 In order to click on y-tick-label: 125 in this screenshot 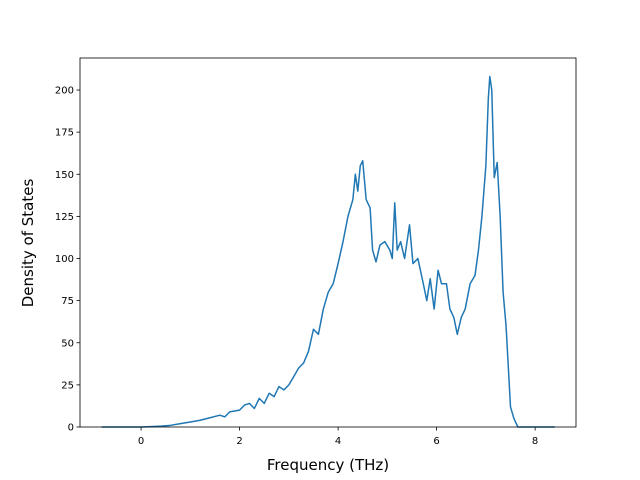, I will do `click(64, 217)`.